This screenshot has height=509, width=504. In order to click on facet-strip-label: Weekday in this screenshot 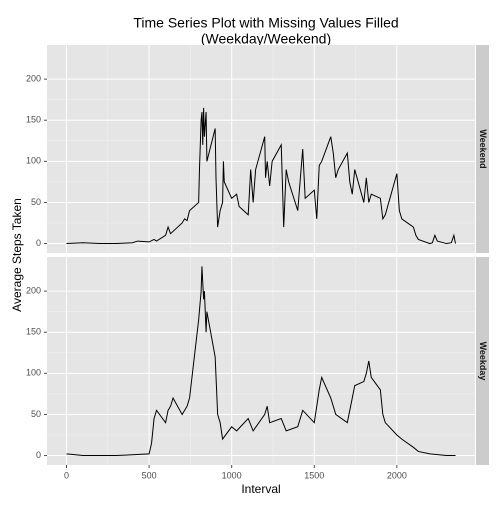, I will do `click(483, 361)`.